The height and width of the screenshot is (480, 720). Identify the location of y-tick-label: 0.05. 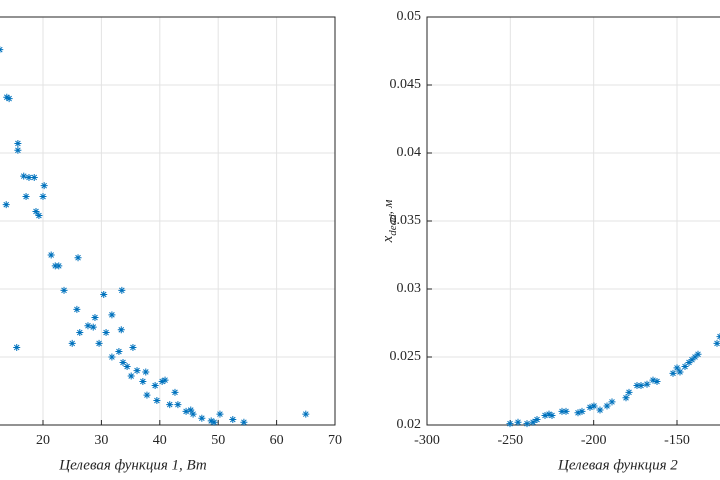
(409, 16).